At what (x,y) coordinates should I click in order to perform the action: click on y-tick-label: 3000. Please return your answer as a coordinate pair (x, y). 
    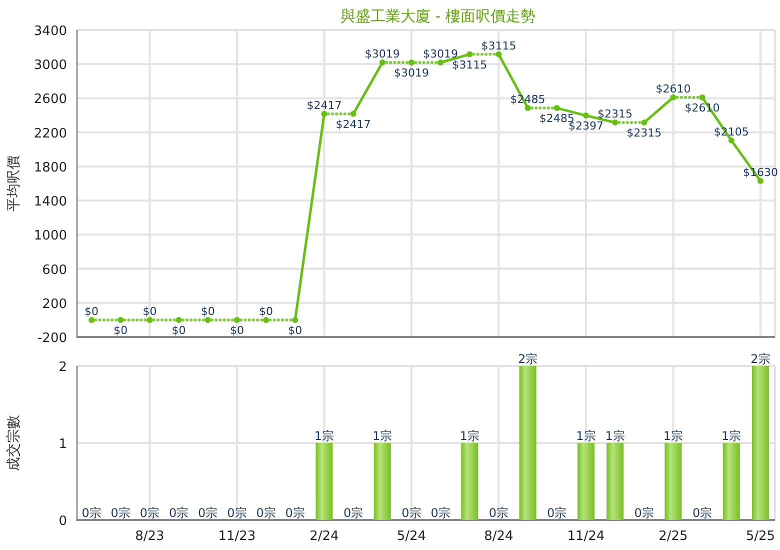
    Looking at the image, I should click on (50, 66).